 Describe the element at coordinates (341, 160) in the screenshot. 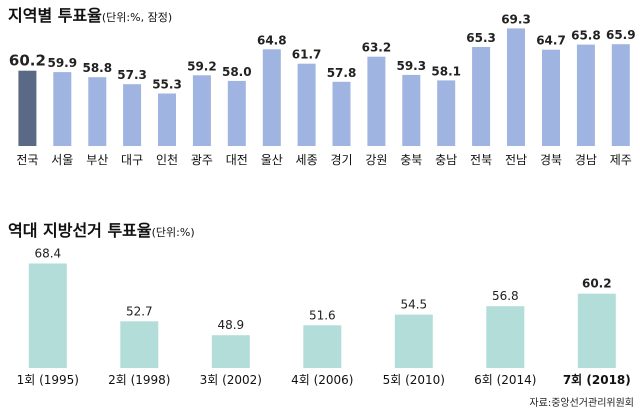

I see `region-category-label-9: 경기` at that location.